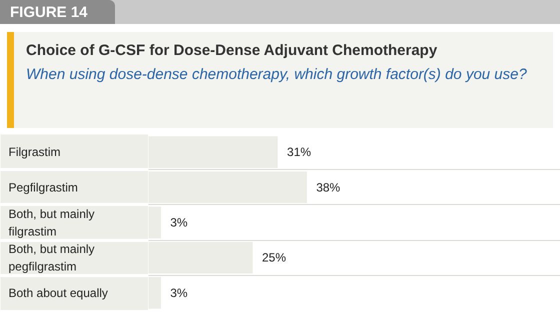 The width and height of the screenshot is (560, 320). I want to click on data-label: 25%, so click(274, 257).